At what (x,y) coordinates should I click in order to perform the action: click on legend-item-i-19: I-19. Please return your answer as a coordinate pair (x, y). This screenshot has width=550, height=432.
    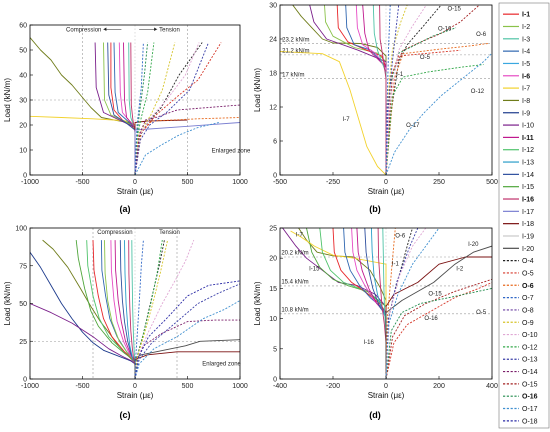
    Looking at the image, I should click on (518, 236).